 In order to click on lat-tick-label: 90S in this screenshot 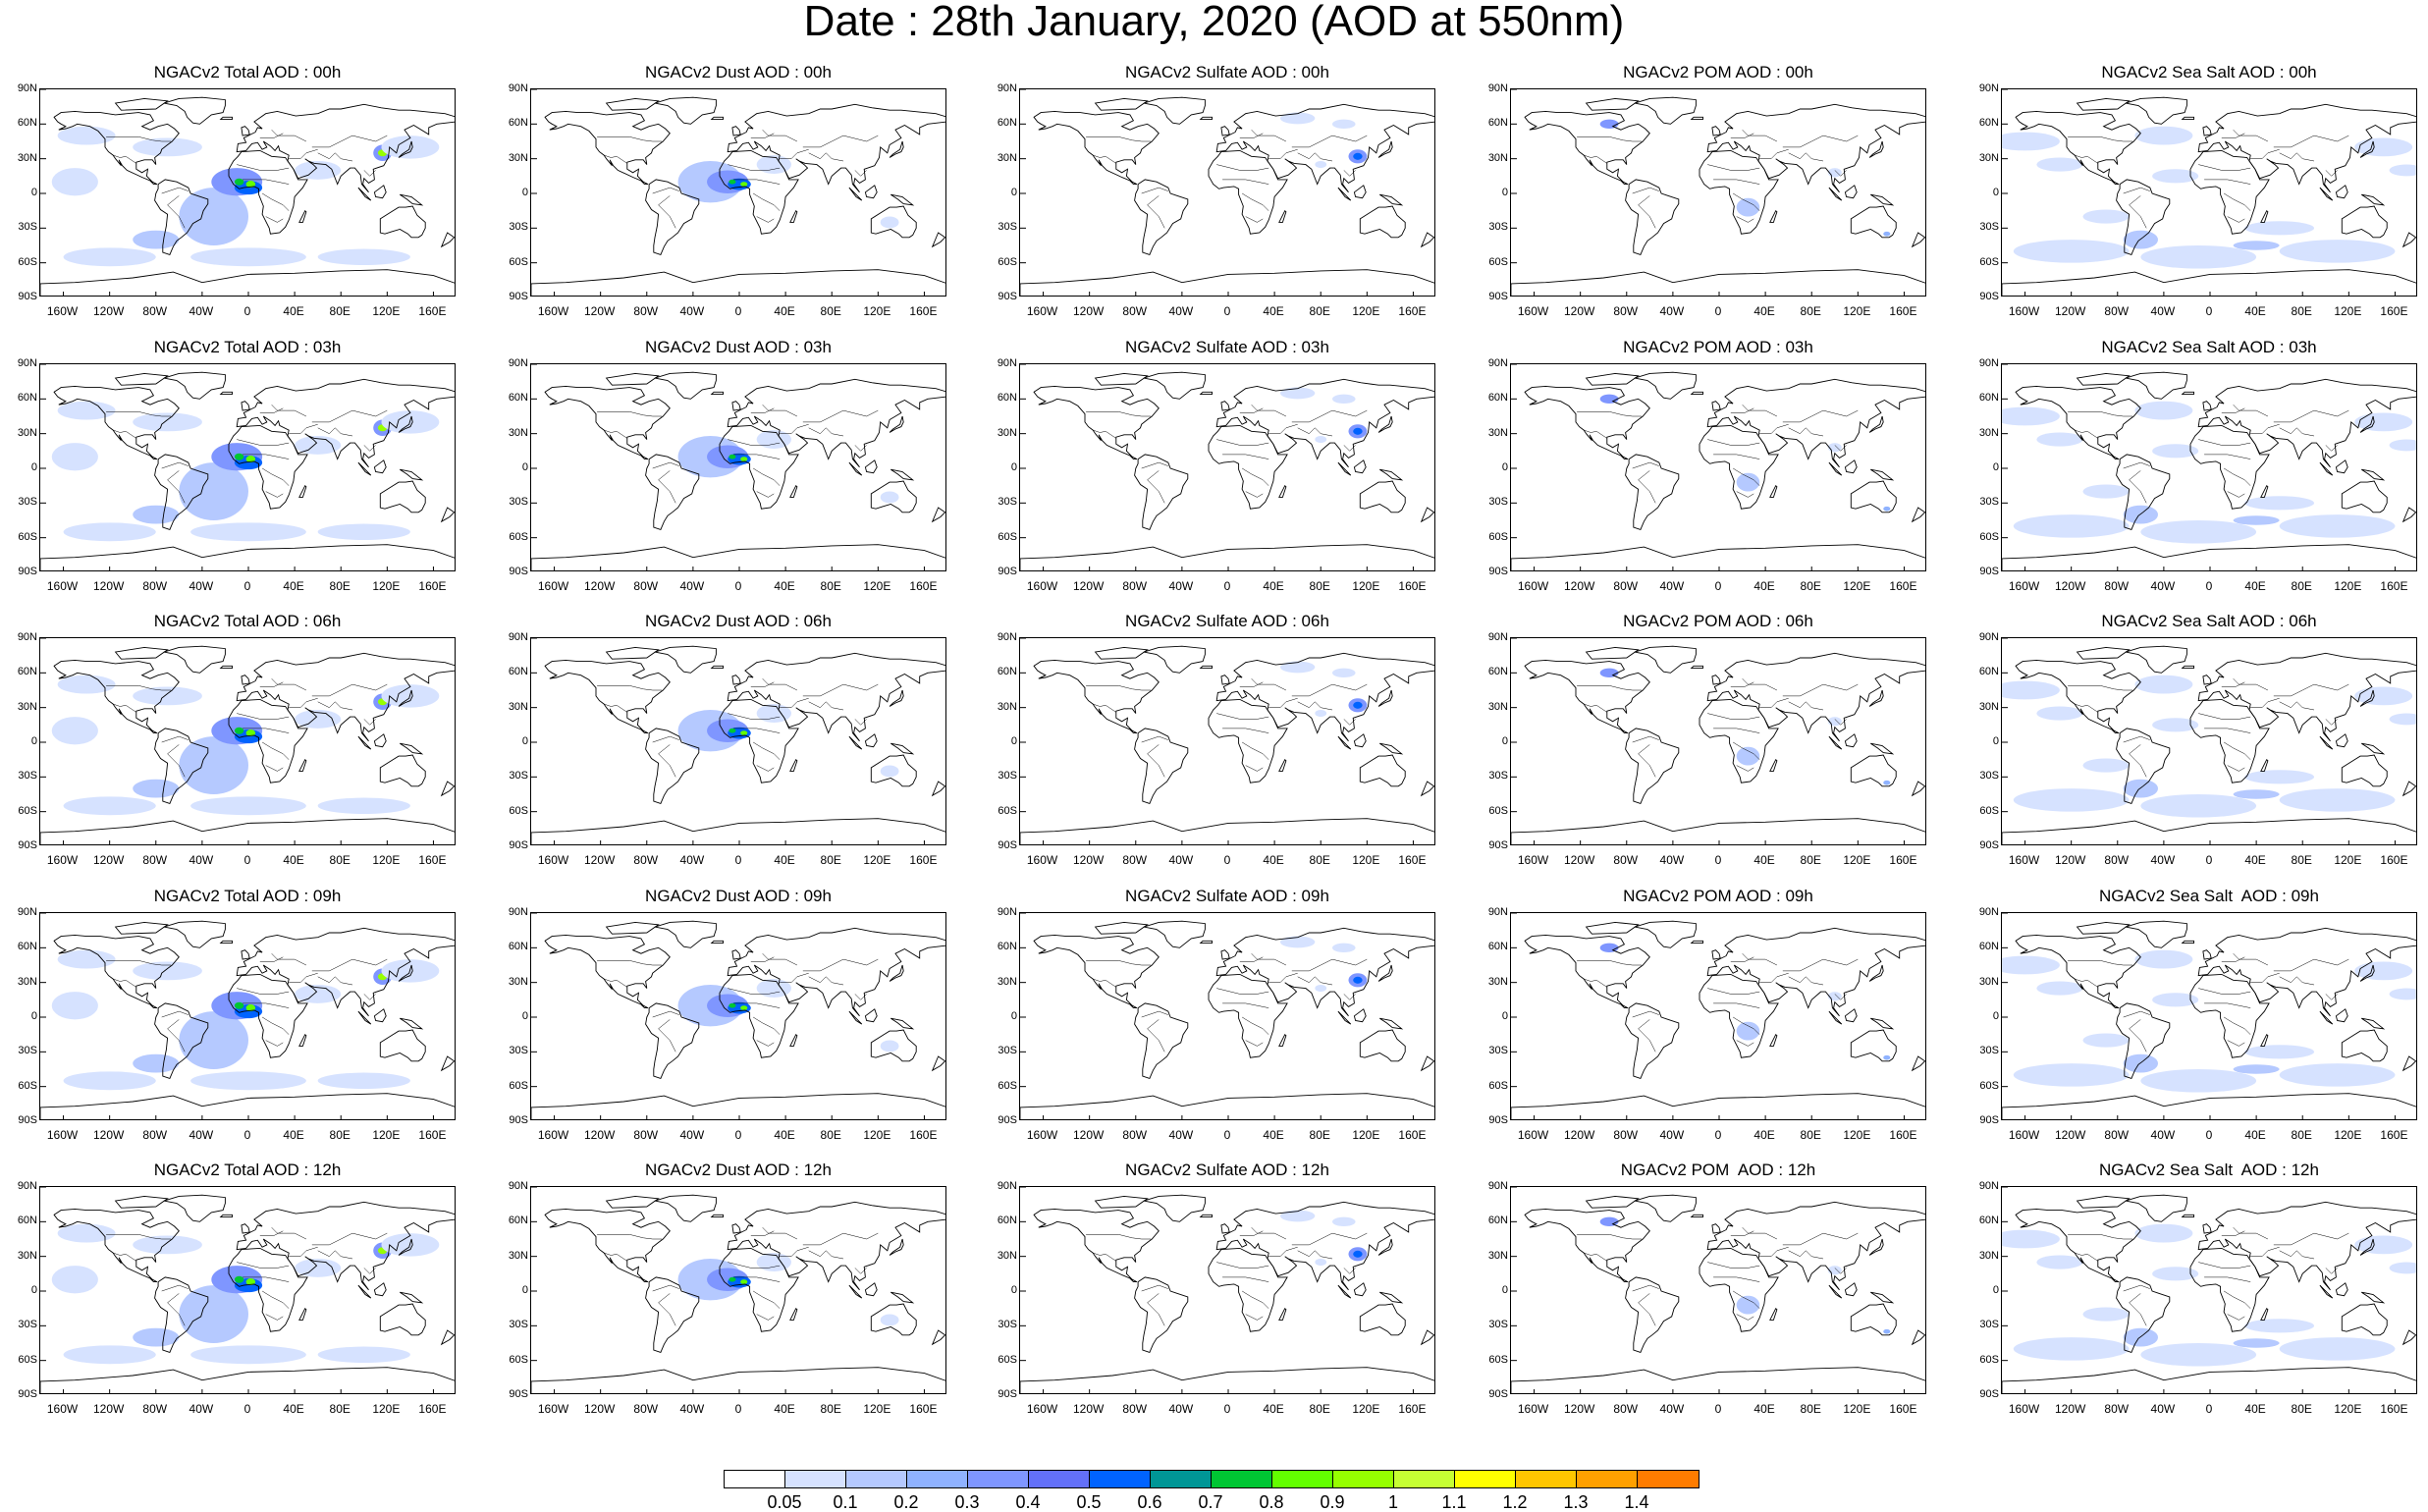, I will do `click(519, 1120)`.